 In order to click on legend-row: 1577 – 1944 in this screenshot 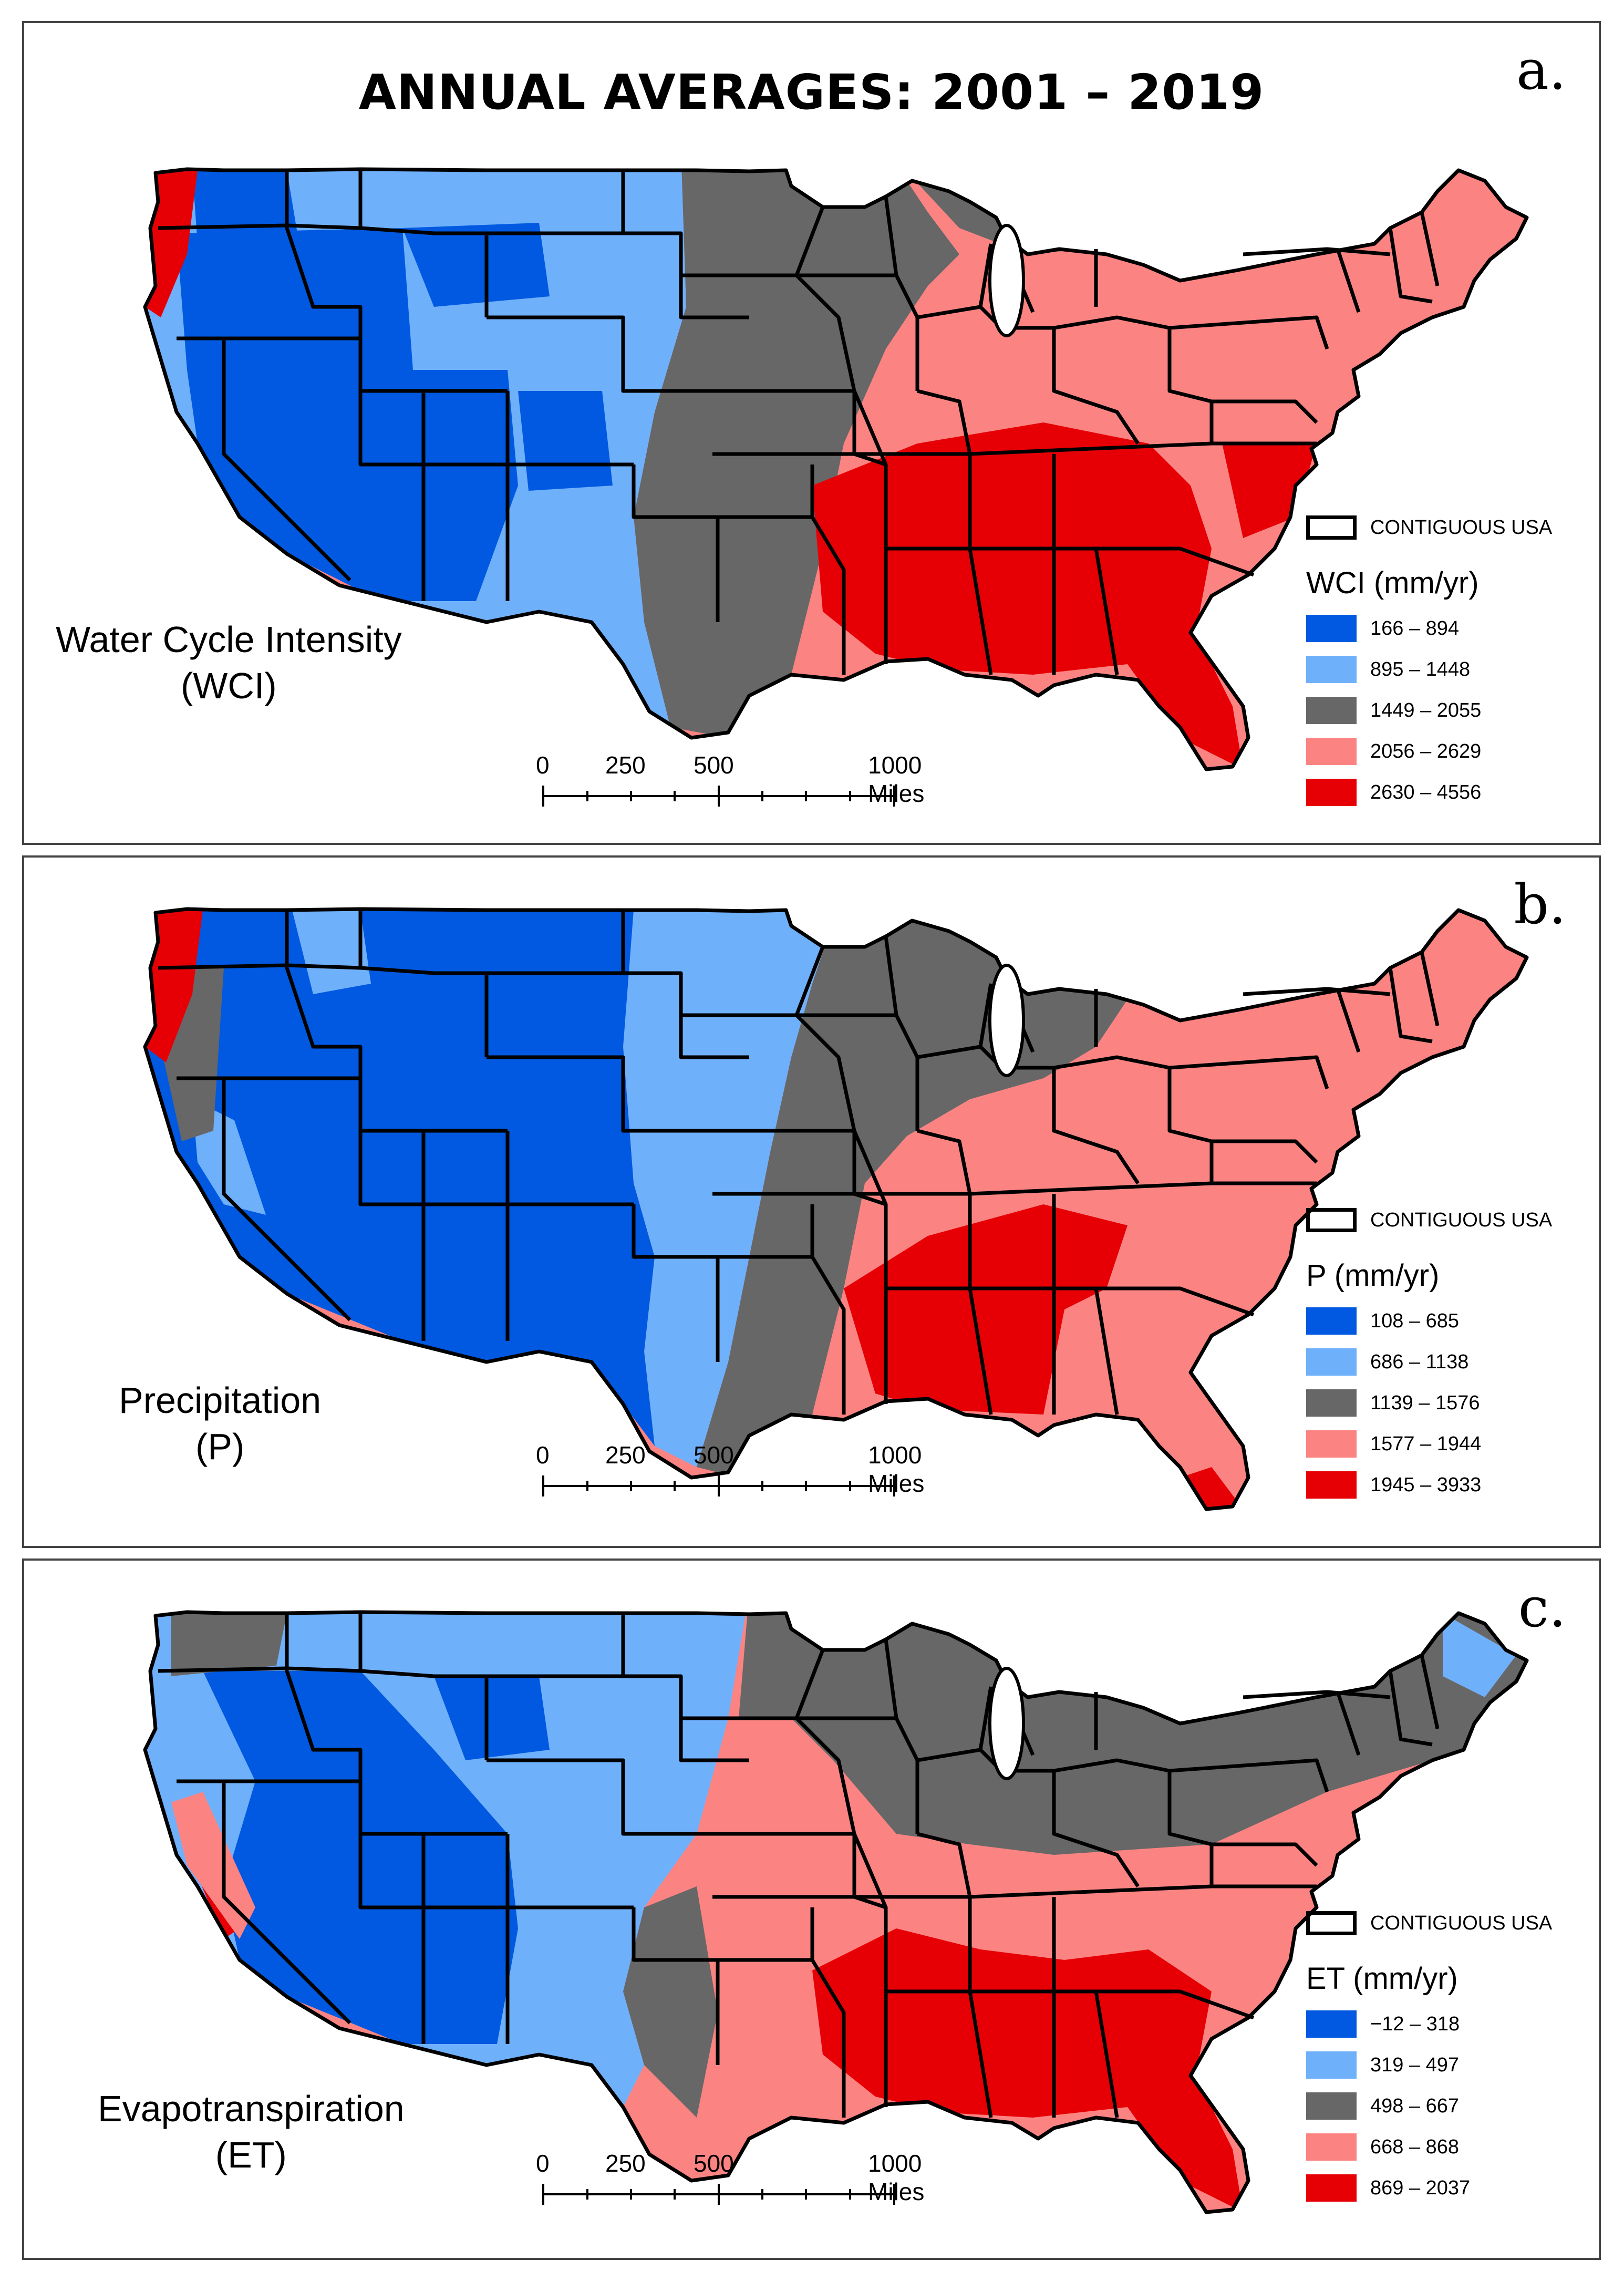, I will do `click(1442, 1443)`.